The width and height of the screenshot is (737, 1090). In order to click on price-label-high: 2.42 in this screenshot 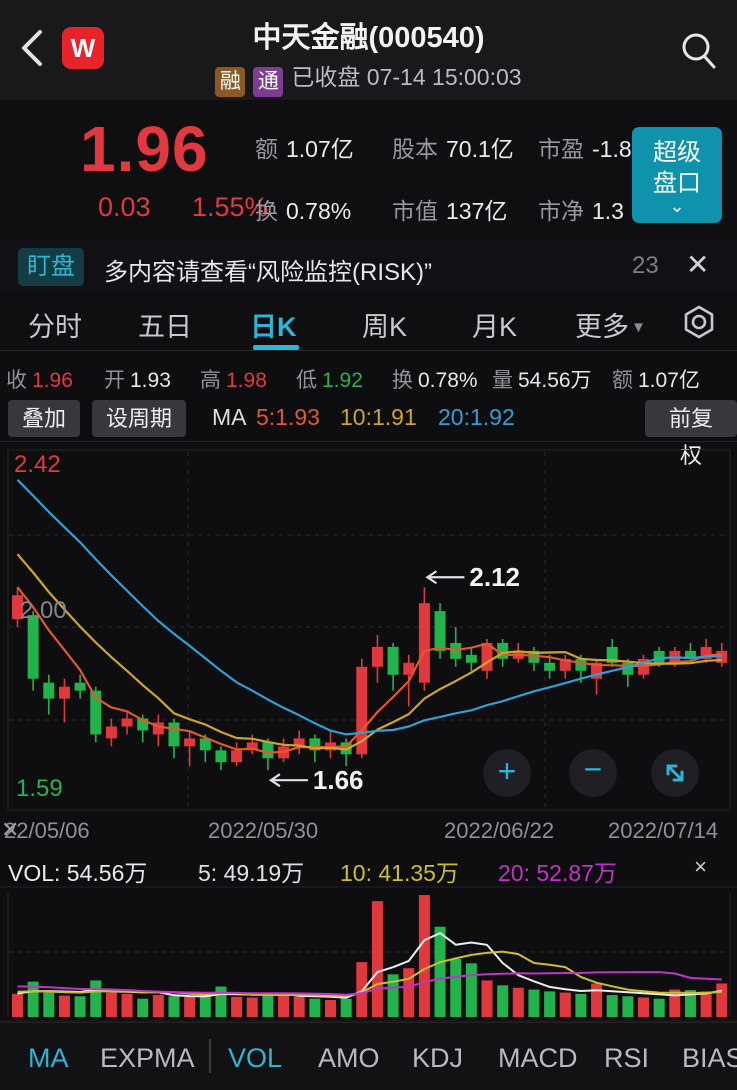, I will do `click(37, 464)`.